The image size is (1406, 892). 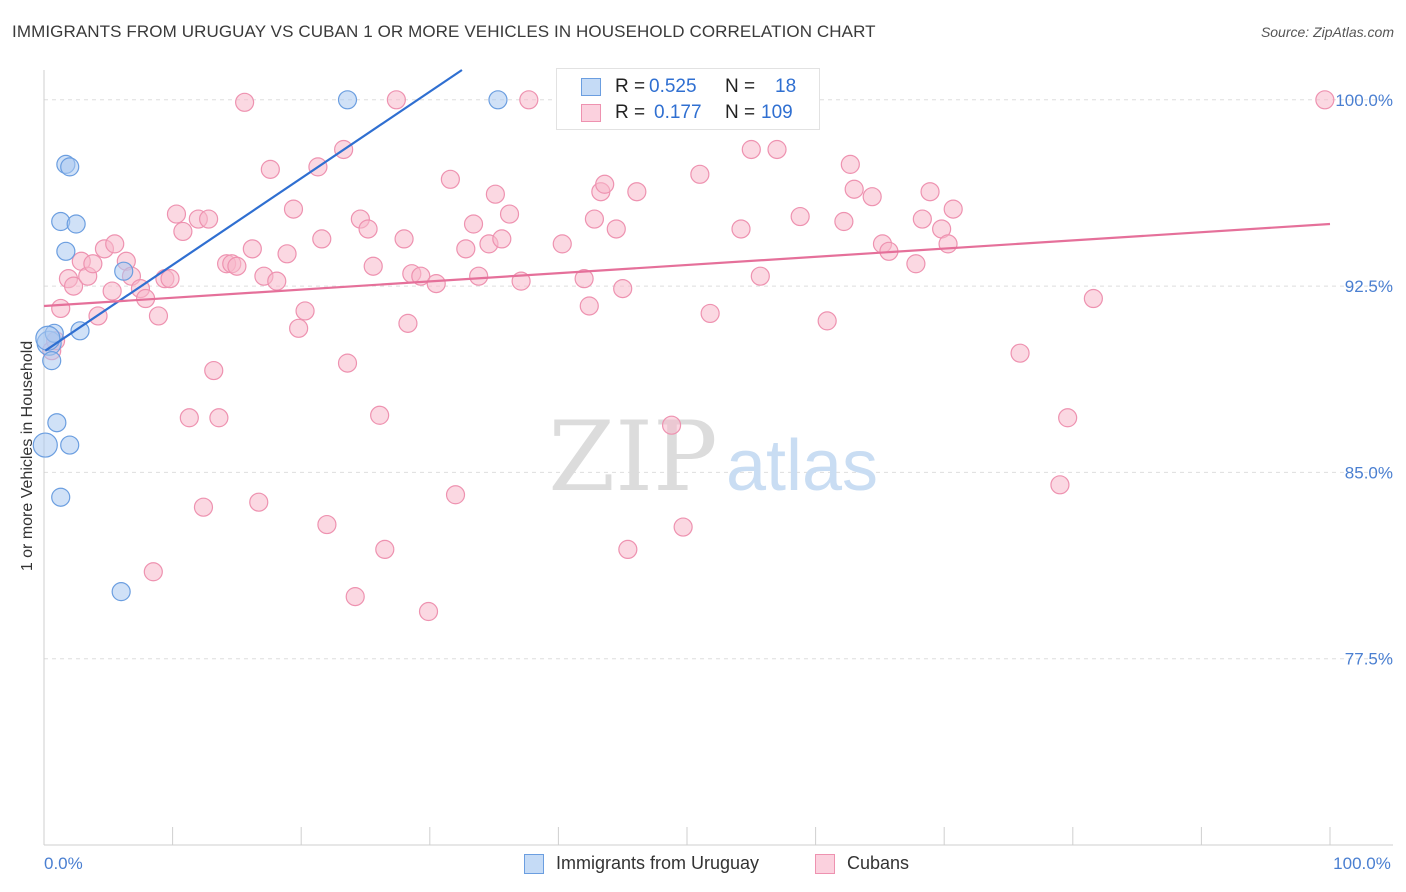 I want to click on legend-label-uruguay: Immigrants from Uruguay, so click(x=658, y=863).